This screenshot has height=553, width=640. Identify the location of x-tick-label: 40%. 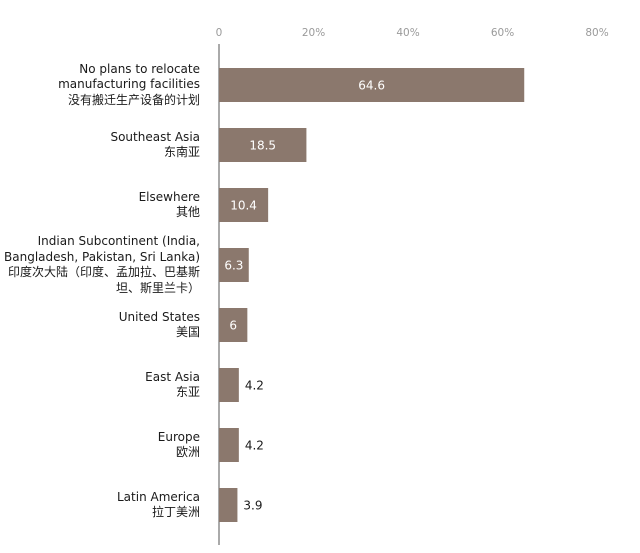
(407, 33).